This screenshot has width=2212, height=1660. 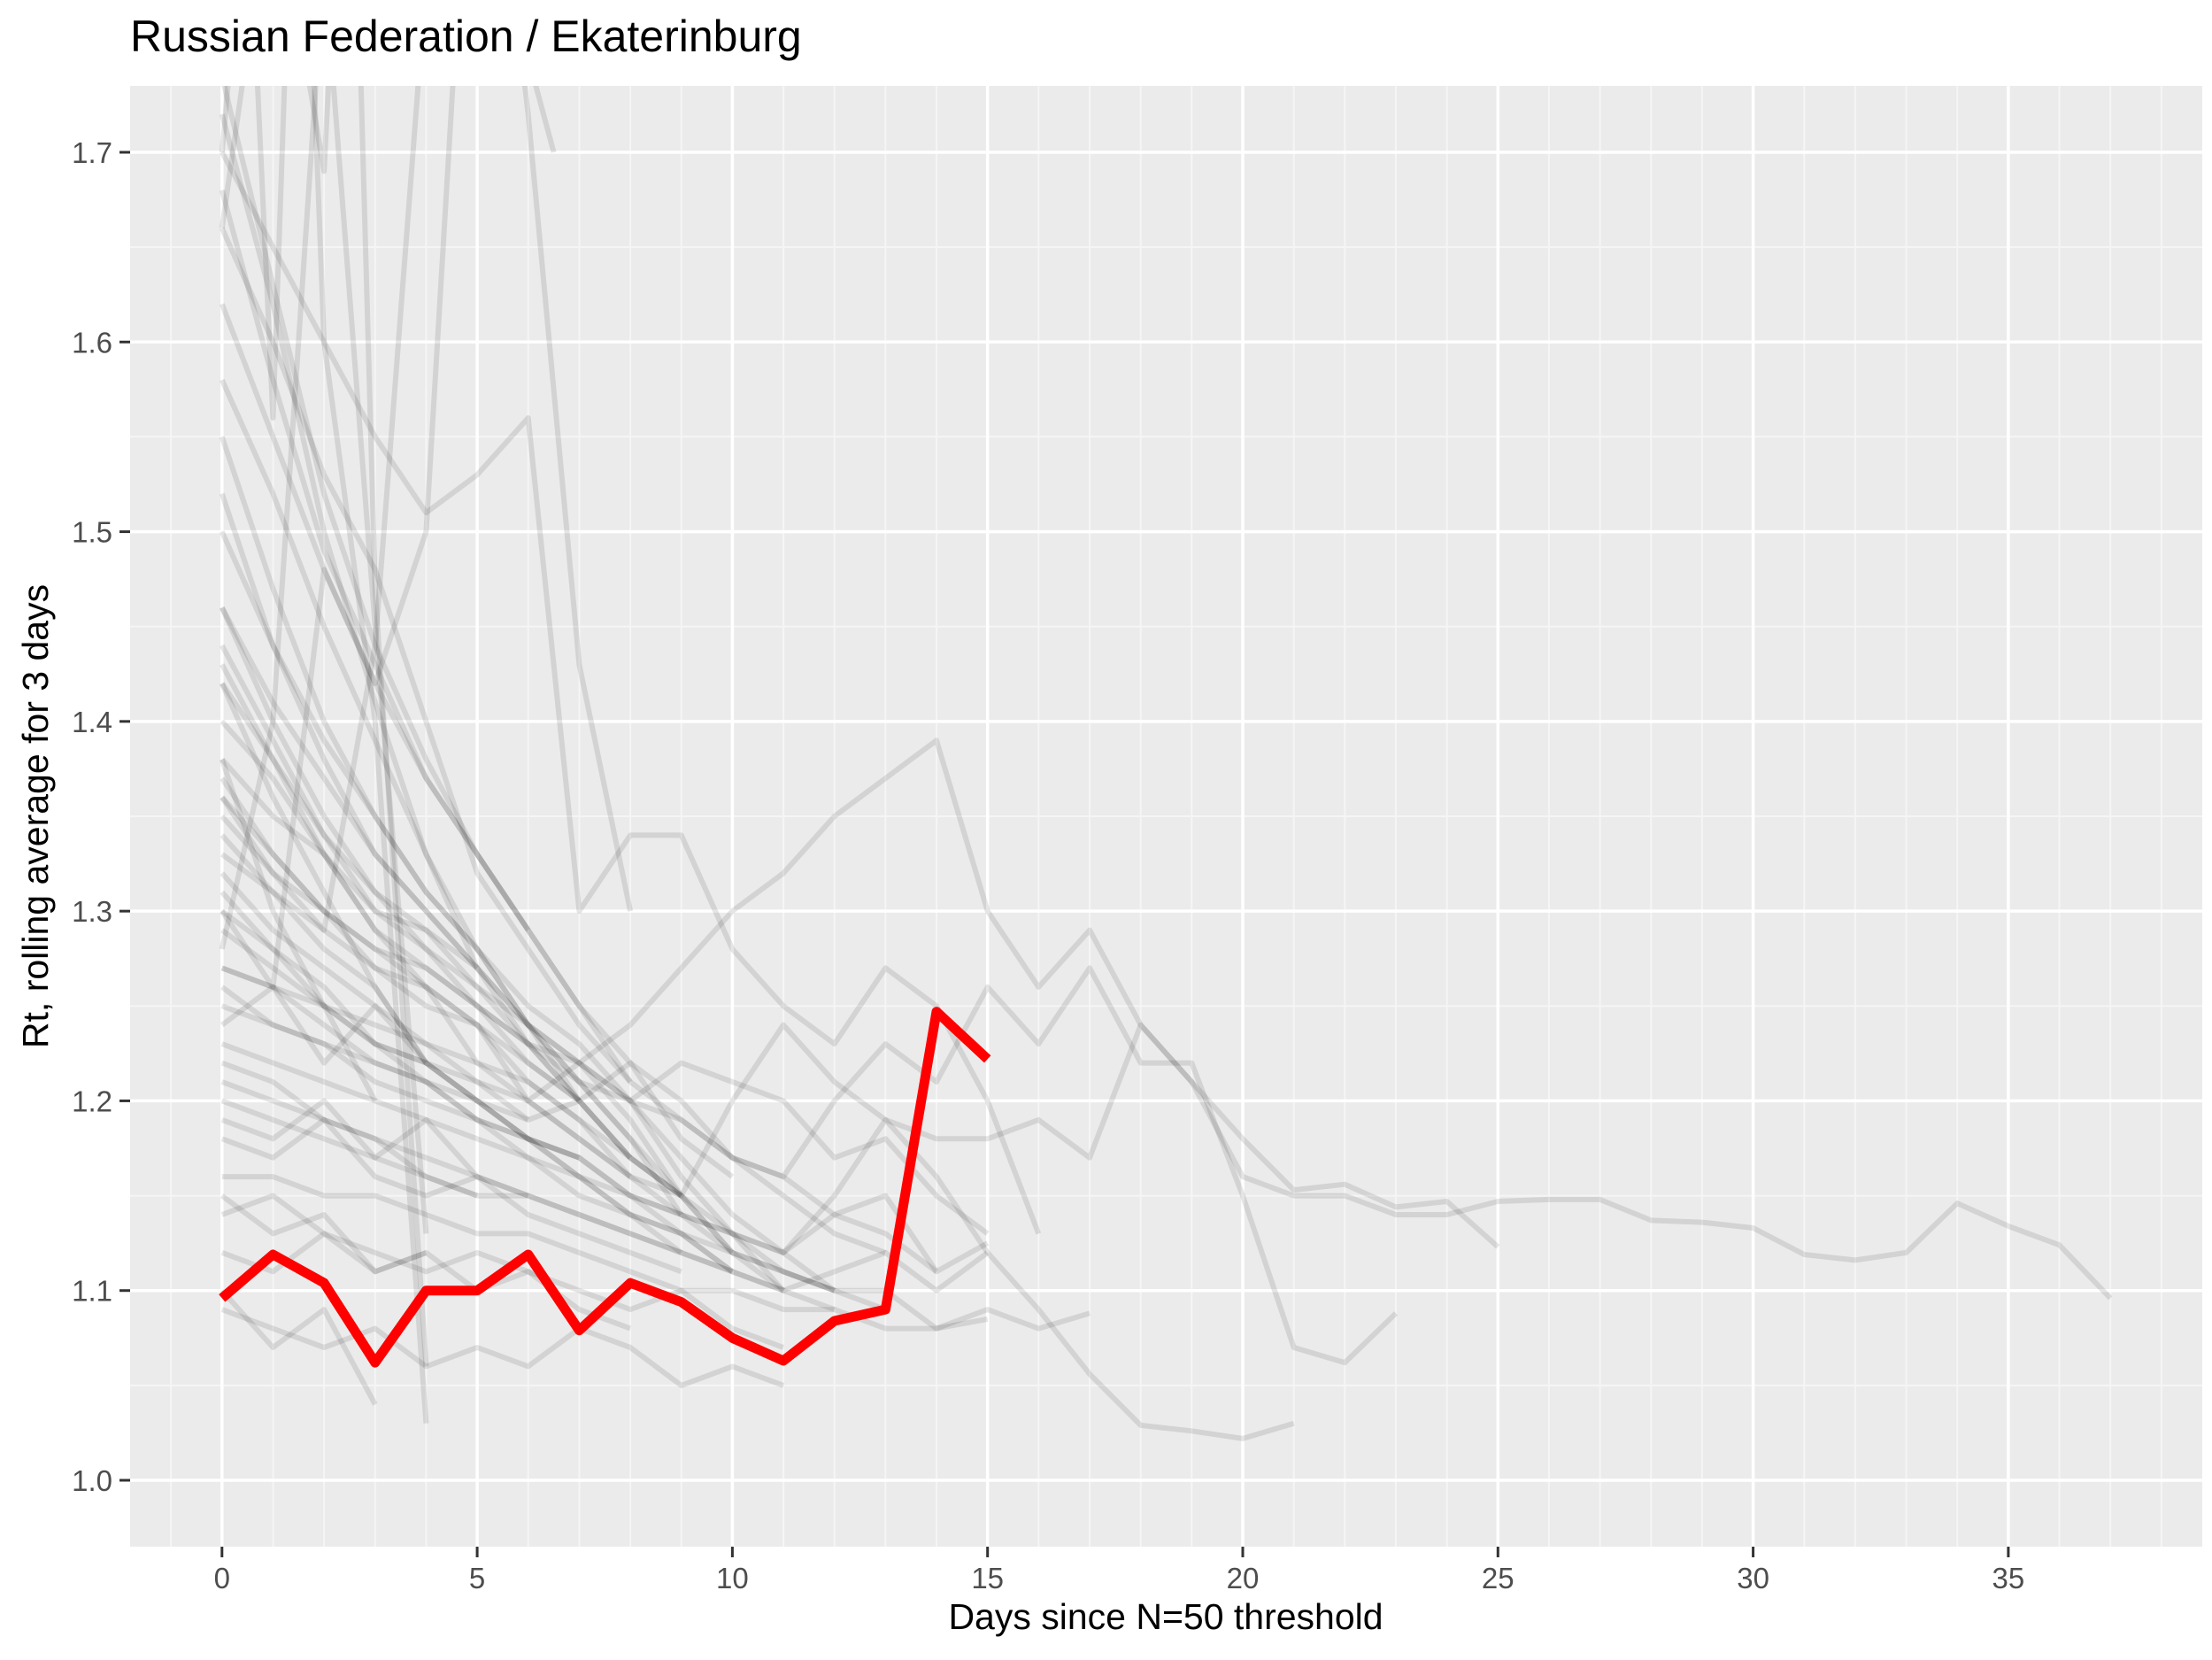 What do you see at coordinates (92, 911) in the screenshot?
I see `y-tick-label: 1.3` at bounding box center [92, 911].